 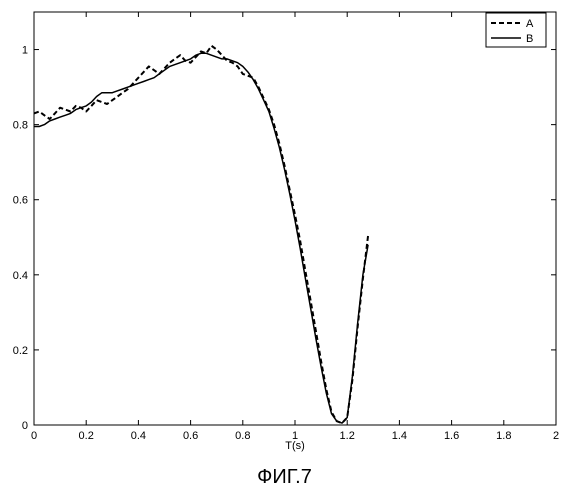 What do you see at coordinates (556, 436) in the screenshot?
I see `x-tick-label: 2` at bounding box center [556, 436].